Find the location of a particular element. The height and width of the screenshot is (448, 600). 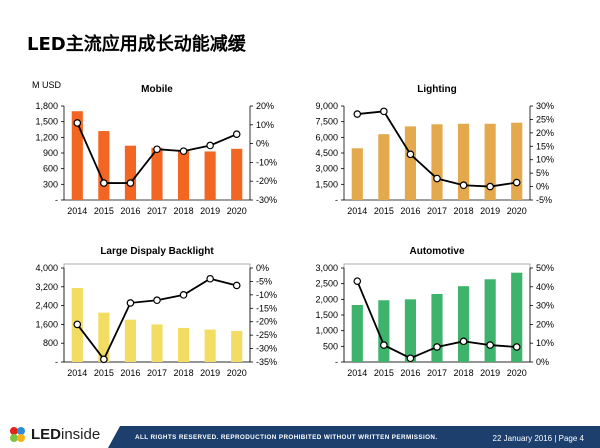

x-tick-label: 2015 is located at coordinates (384, 373).